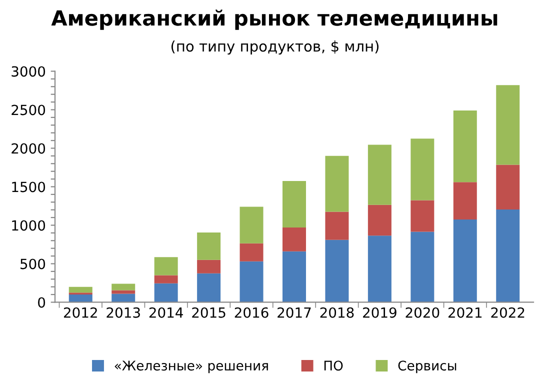  I want to click on x-tick-label: 2016, so click(251, 312).